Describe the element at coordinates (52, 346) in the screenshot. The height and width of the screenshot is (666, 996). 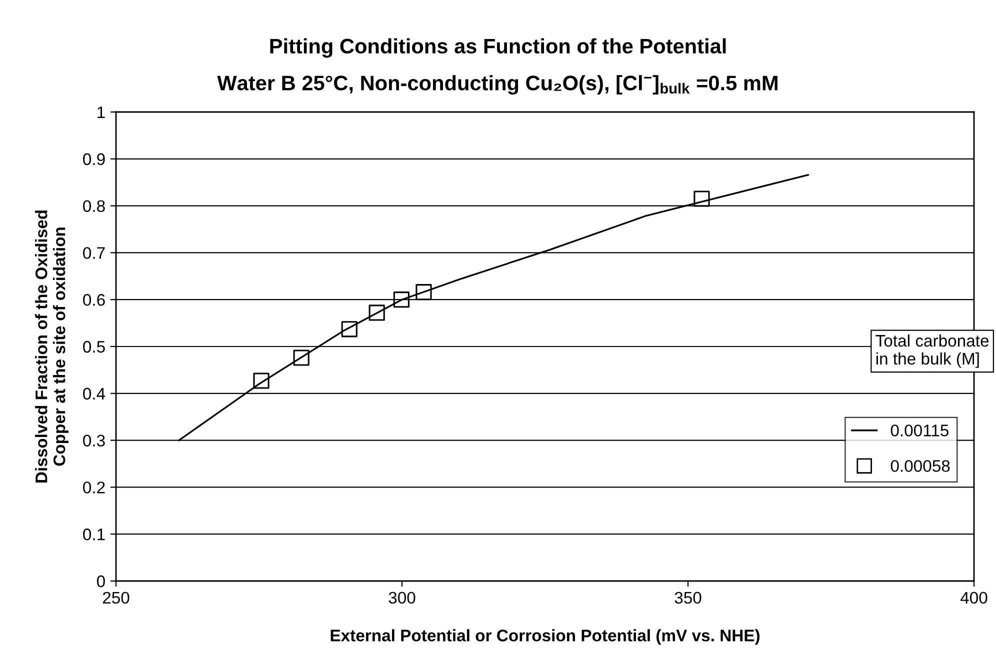
I see `y-axis-title: Dissolved Fraction of the Oxidised Copper at the site of oxidation` at that location.